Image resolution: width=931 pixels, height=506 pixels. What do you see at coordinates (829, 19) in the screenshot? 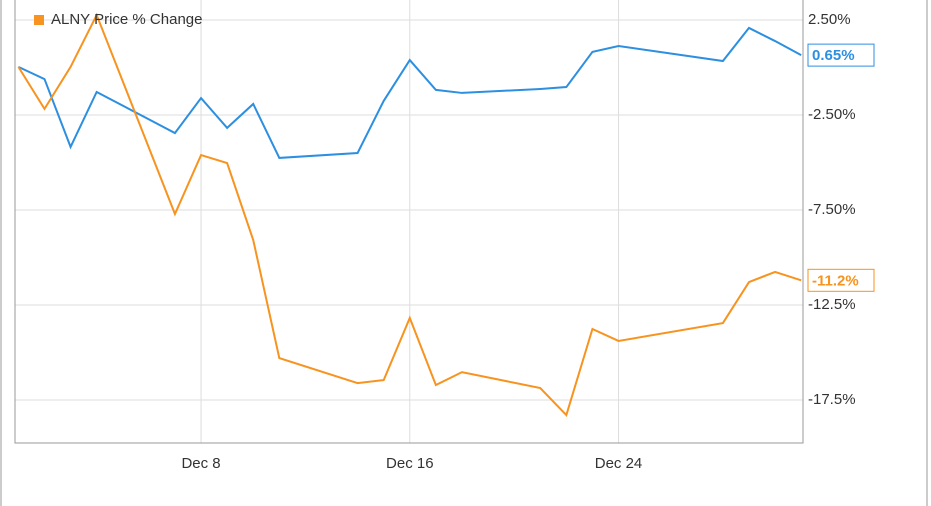
I see `y-tick-label: 2.50%` at bounding box center [829, 19].